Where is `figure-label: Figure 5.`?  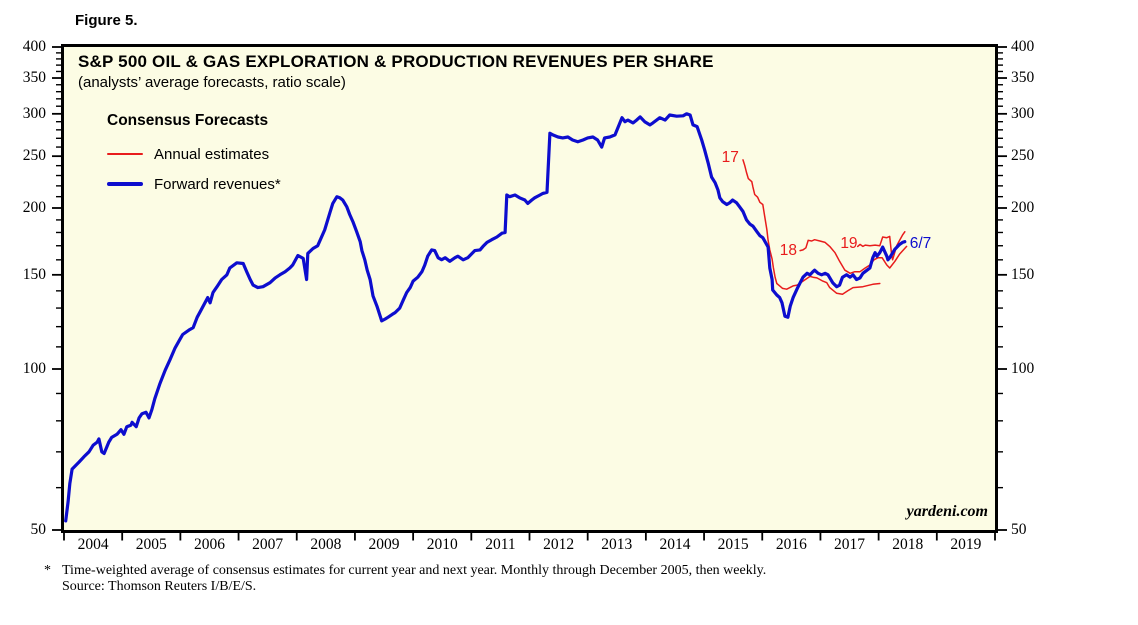
figure-label: Figure 5. is located at coordinates (106, 20).